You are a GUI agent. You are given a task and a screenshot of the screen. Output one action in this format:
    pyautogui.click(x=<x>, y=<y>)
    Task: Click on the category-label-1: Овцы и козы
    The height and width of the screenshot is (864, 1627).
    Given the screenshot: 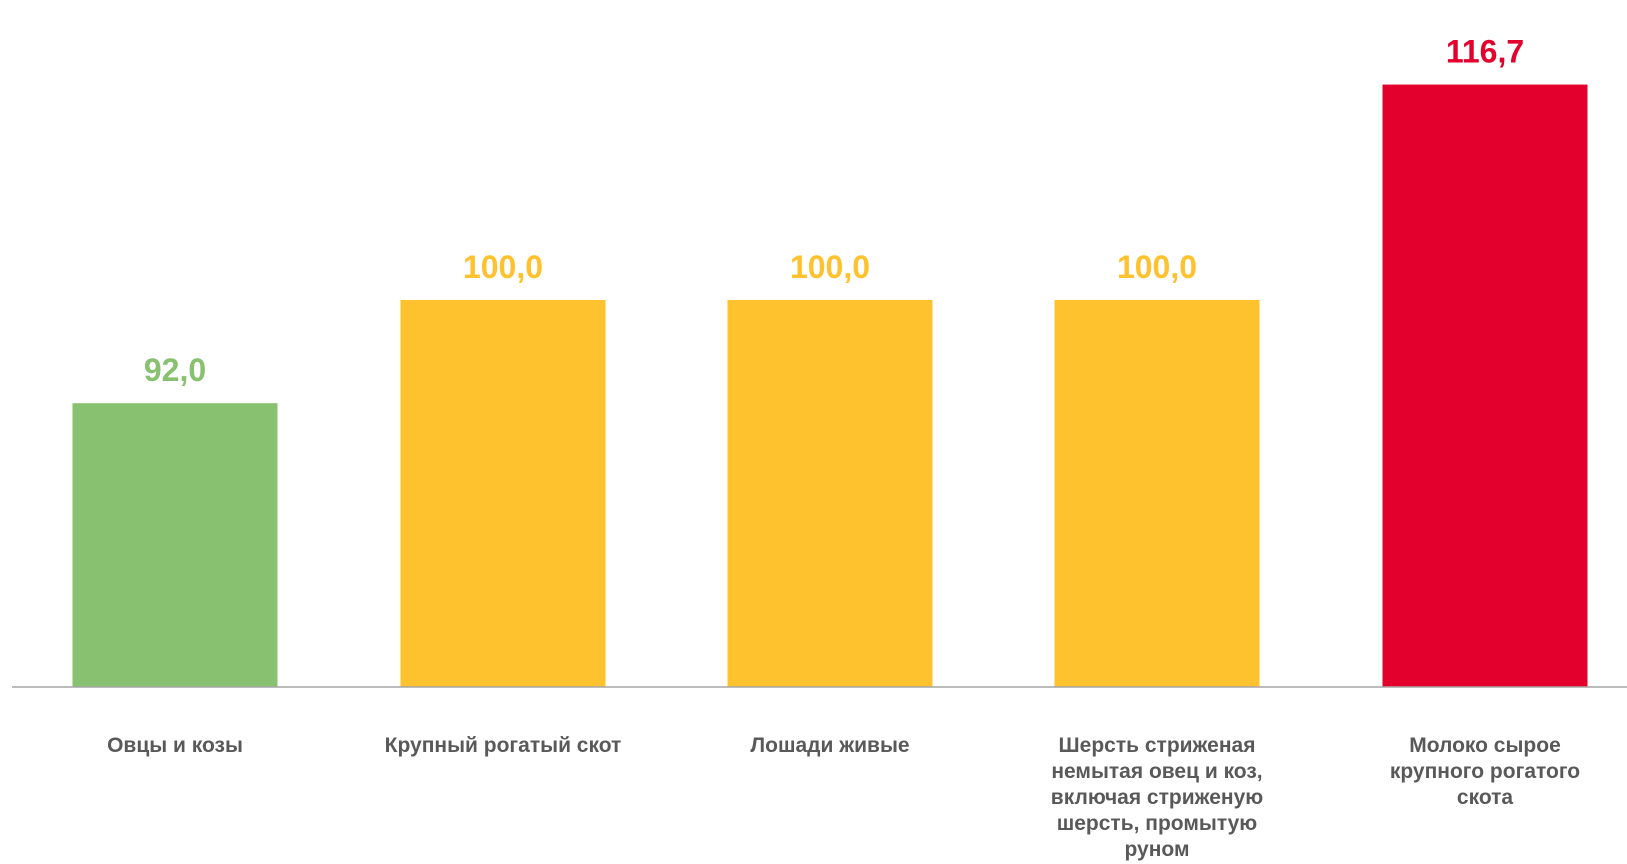 What is the action you would take?
    pyautogui.click(x=175, y=745)
    